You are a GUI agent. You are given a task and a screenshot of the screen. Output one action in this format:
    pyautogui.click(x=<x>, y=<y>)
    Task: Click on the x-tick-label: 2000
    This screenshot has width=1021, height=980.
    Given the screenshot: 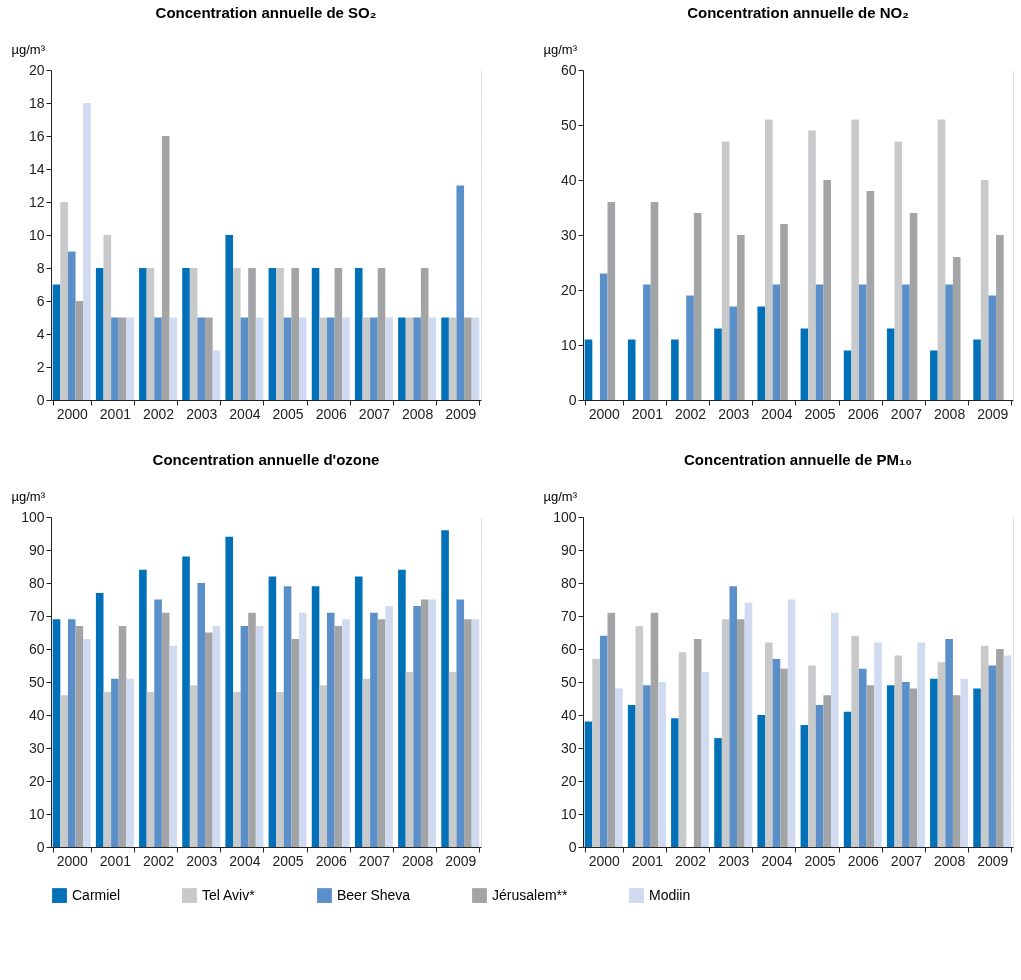 What is the action you would take?
    pyautogui.click(x=72, y=413)
    